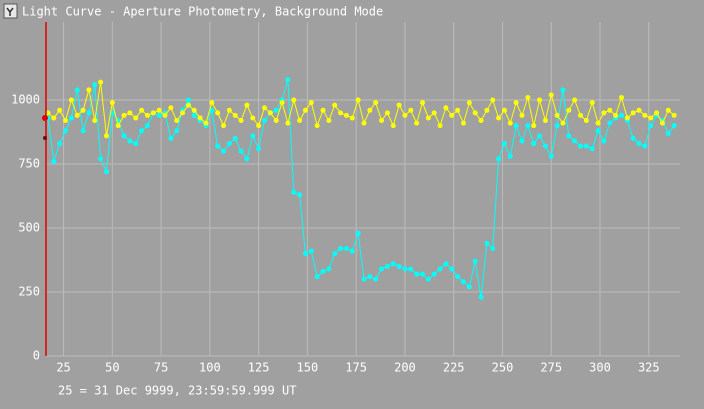 Image resolution: width=704 pixels, height=409 pixels. What do you see at coordinates (649, 368) in the screenshot?
I see `x-tick-label: 325` at bounding box center [649, 368].